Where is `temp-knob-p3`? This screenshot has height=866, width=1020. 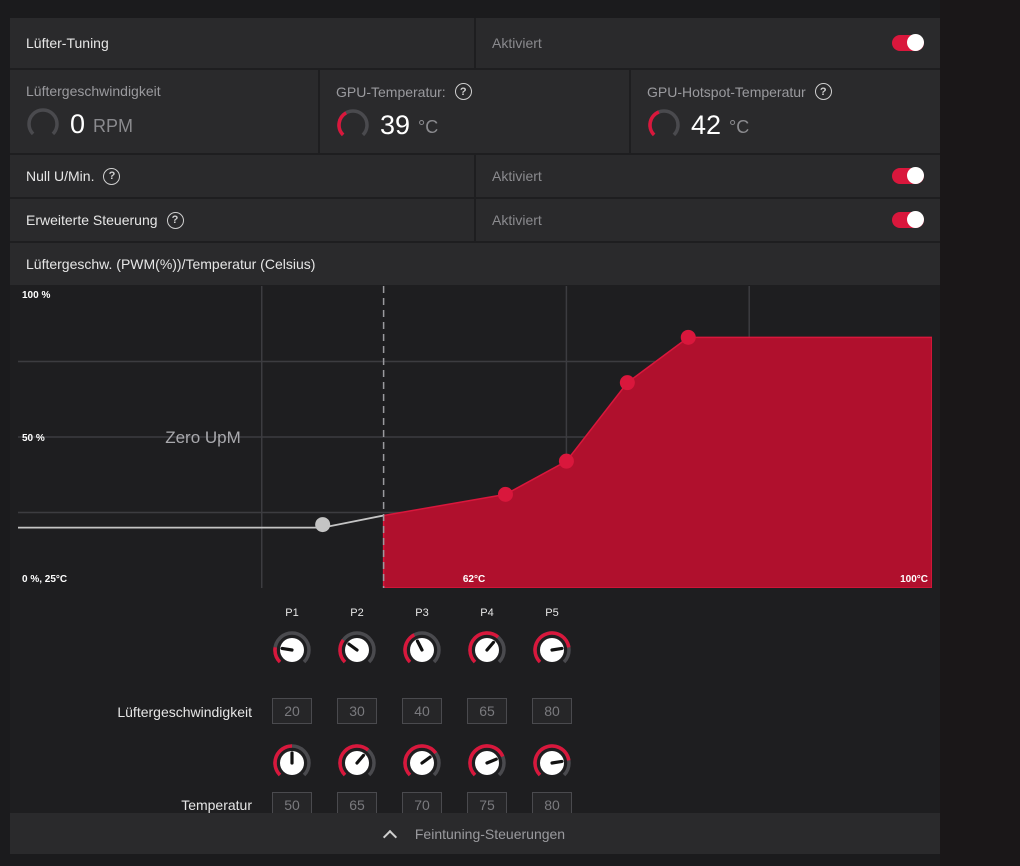 temp-knob-p3 is located at coordinates (422, 763).